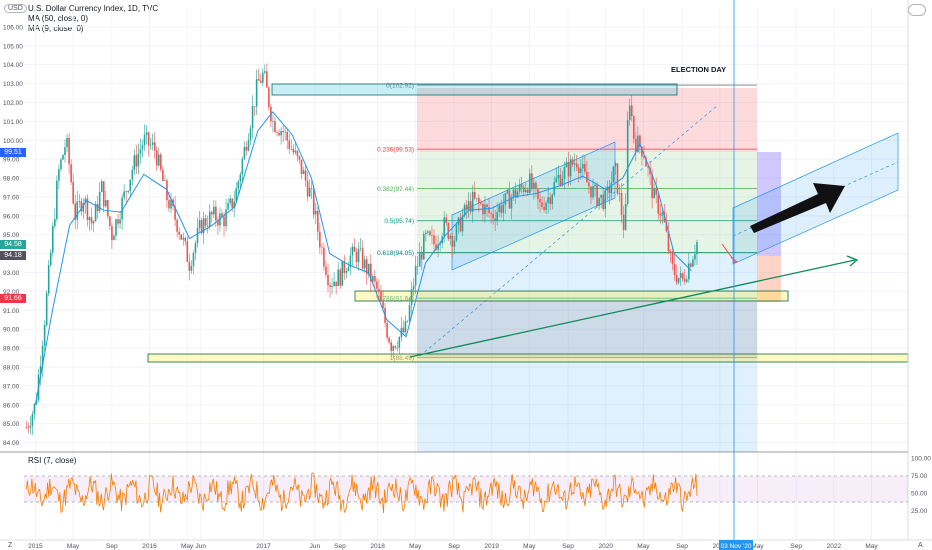  I want to click on y-tick-label: 88.00, so click(11, 367).